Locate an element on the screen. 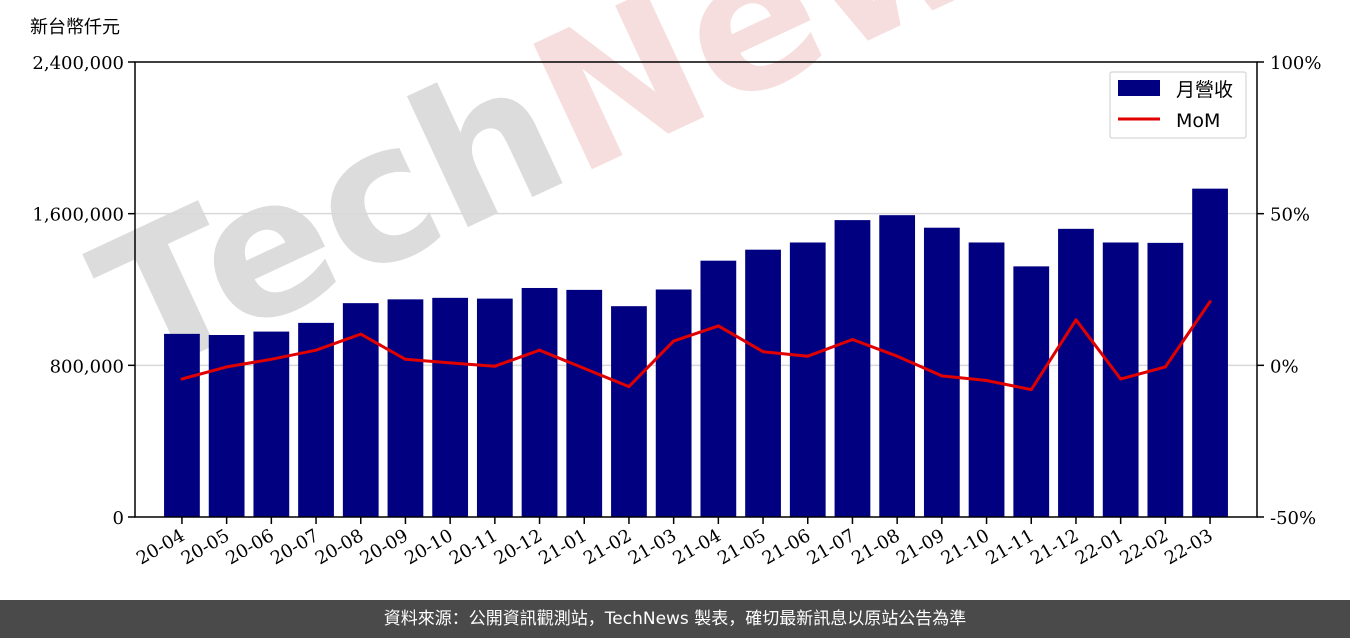 The width and height of the screenshot is (1350, 638). x-tick-label: 21-07 is located at coordinates (831, 547).